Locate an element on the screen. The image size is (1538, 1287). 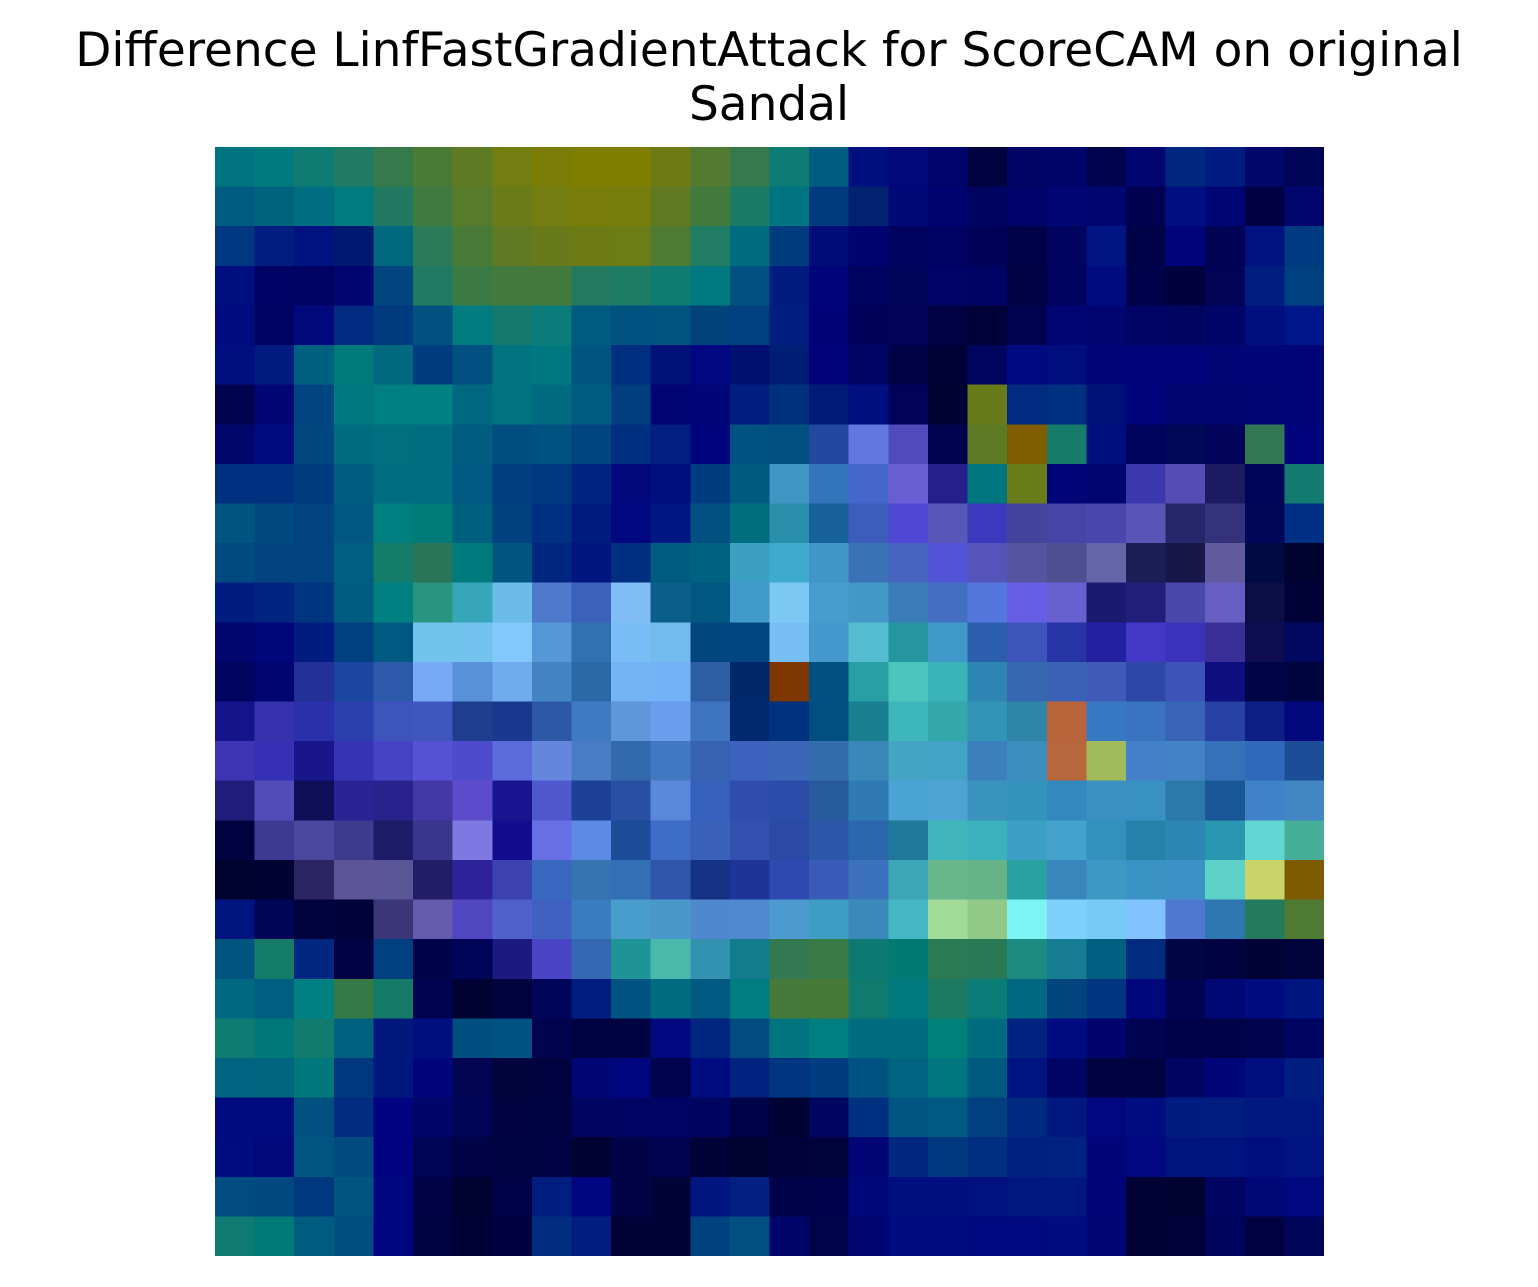
heatmap-cell-r25-c7 is located at coordinates (512, 1157).